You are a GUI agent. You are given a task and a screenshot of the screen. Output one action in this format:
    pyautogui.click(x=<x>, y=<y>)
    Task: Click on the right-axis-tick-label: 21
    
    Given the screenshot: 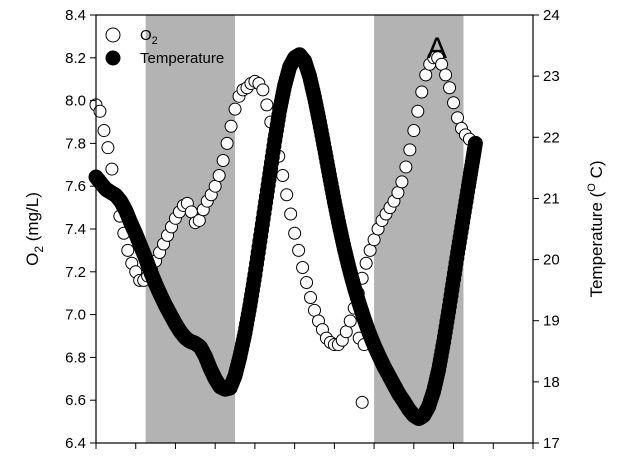 What is the action you would take?
    pyautogui.click(x=551, y=198)
    